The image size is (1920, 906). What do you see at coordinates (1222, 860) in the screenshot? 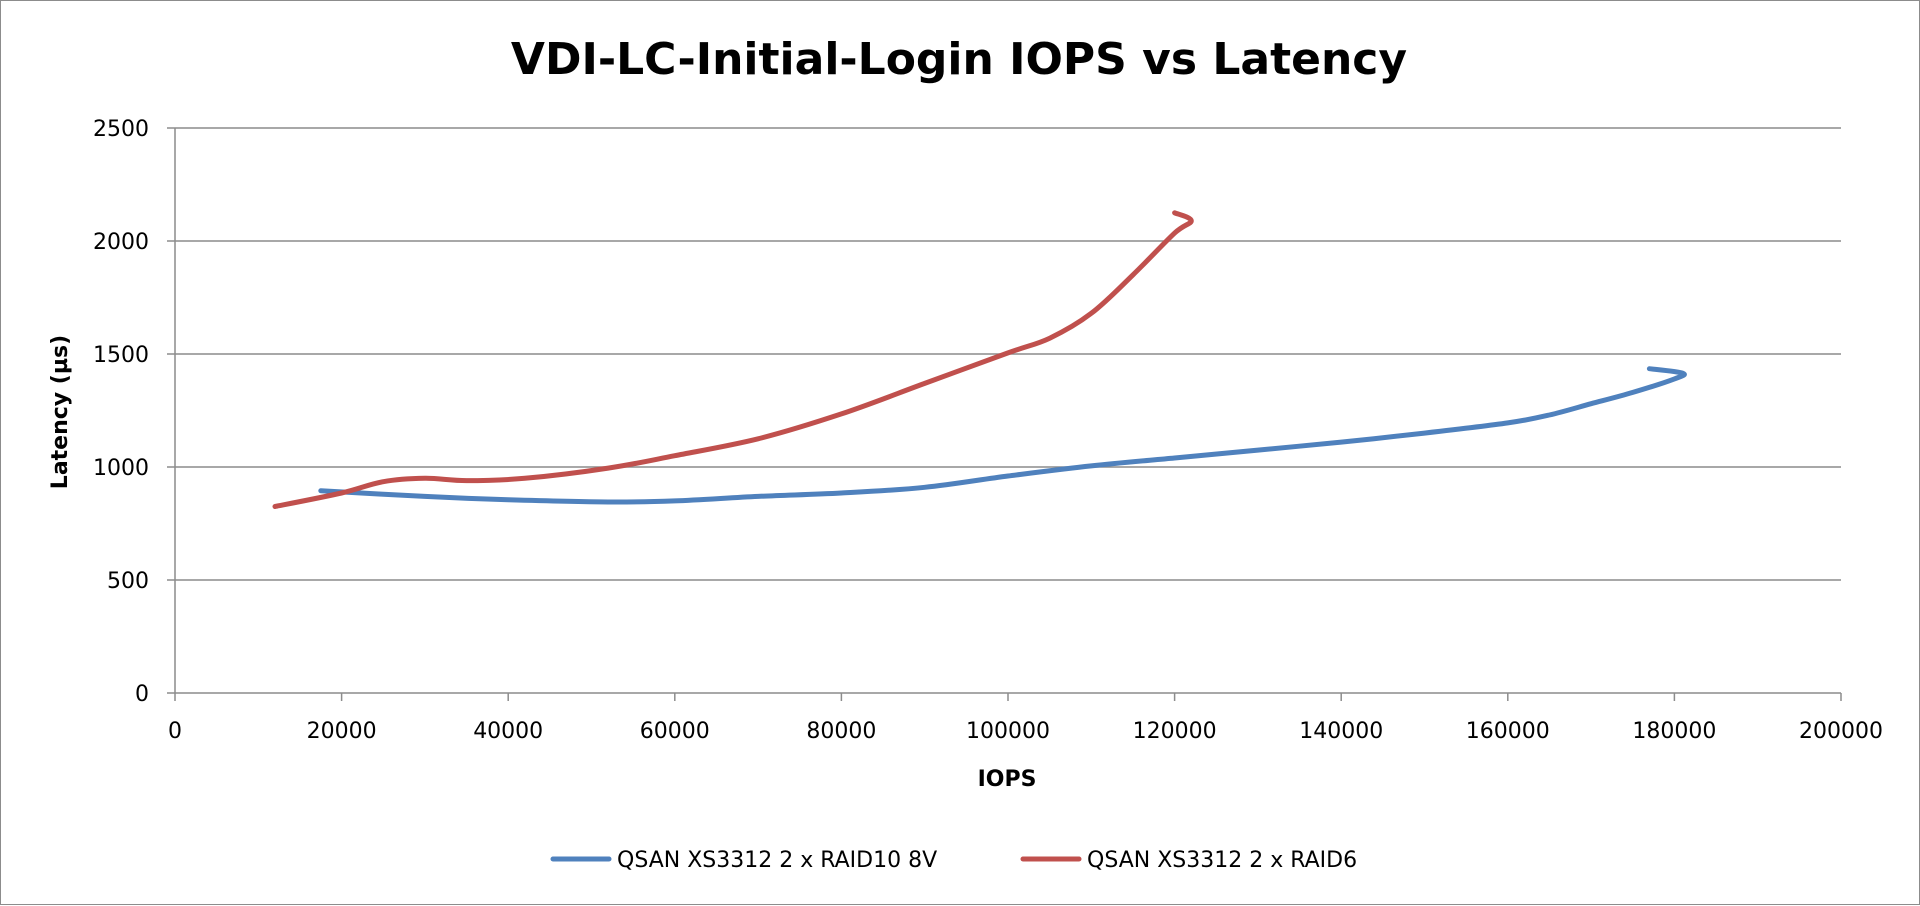
I see `legend-label-2: QSAN XS3312 2 x RAID6` at bounding box center [1222, 860].